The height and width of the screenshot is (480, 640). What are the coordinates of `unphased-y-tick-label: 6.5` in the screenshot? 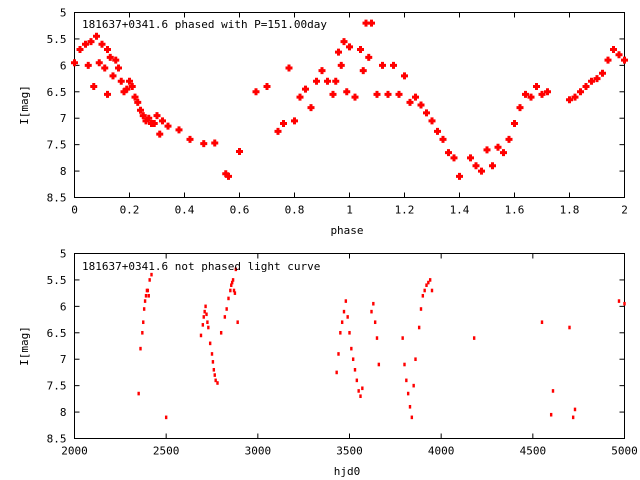 It's located at (57, 333).